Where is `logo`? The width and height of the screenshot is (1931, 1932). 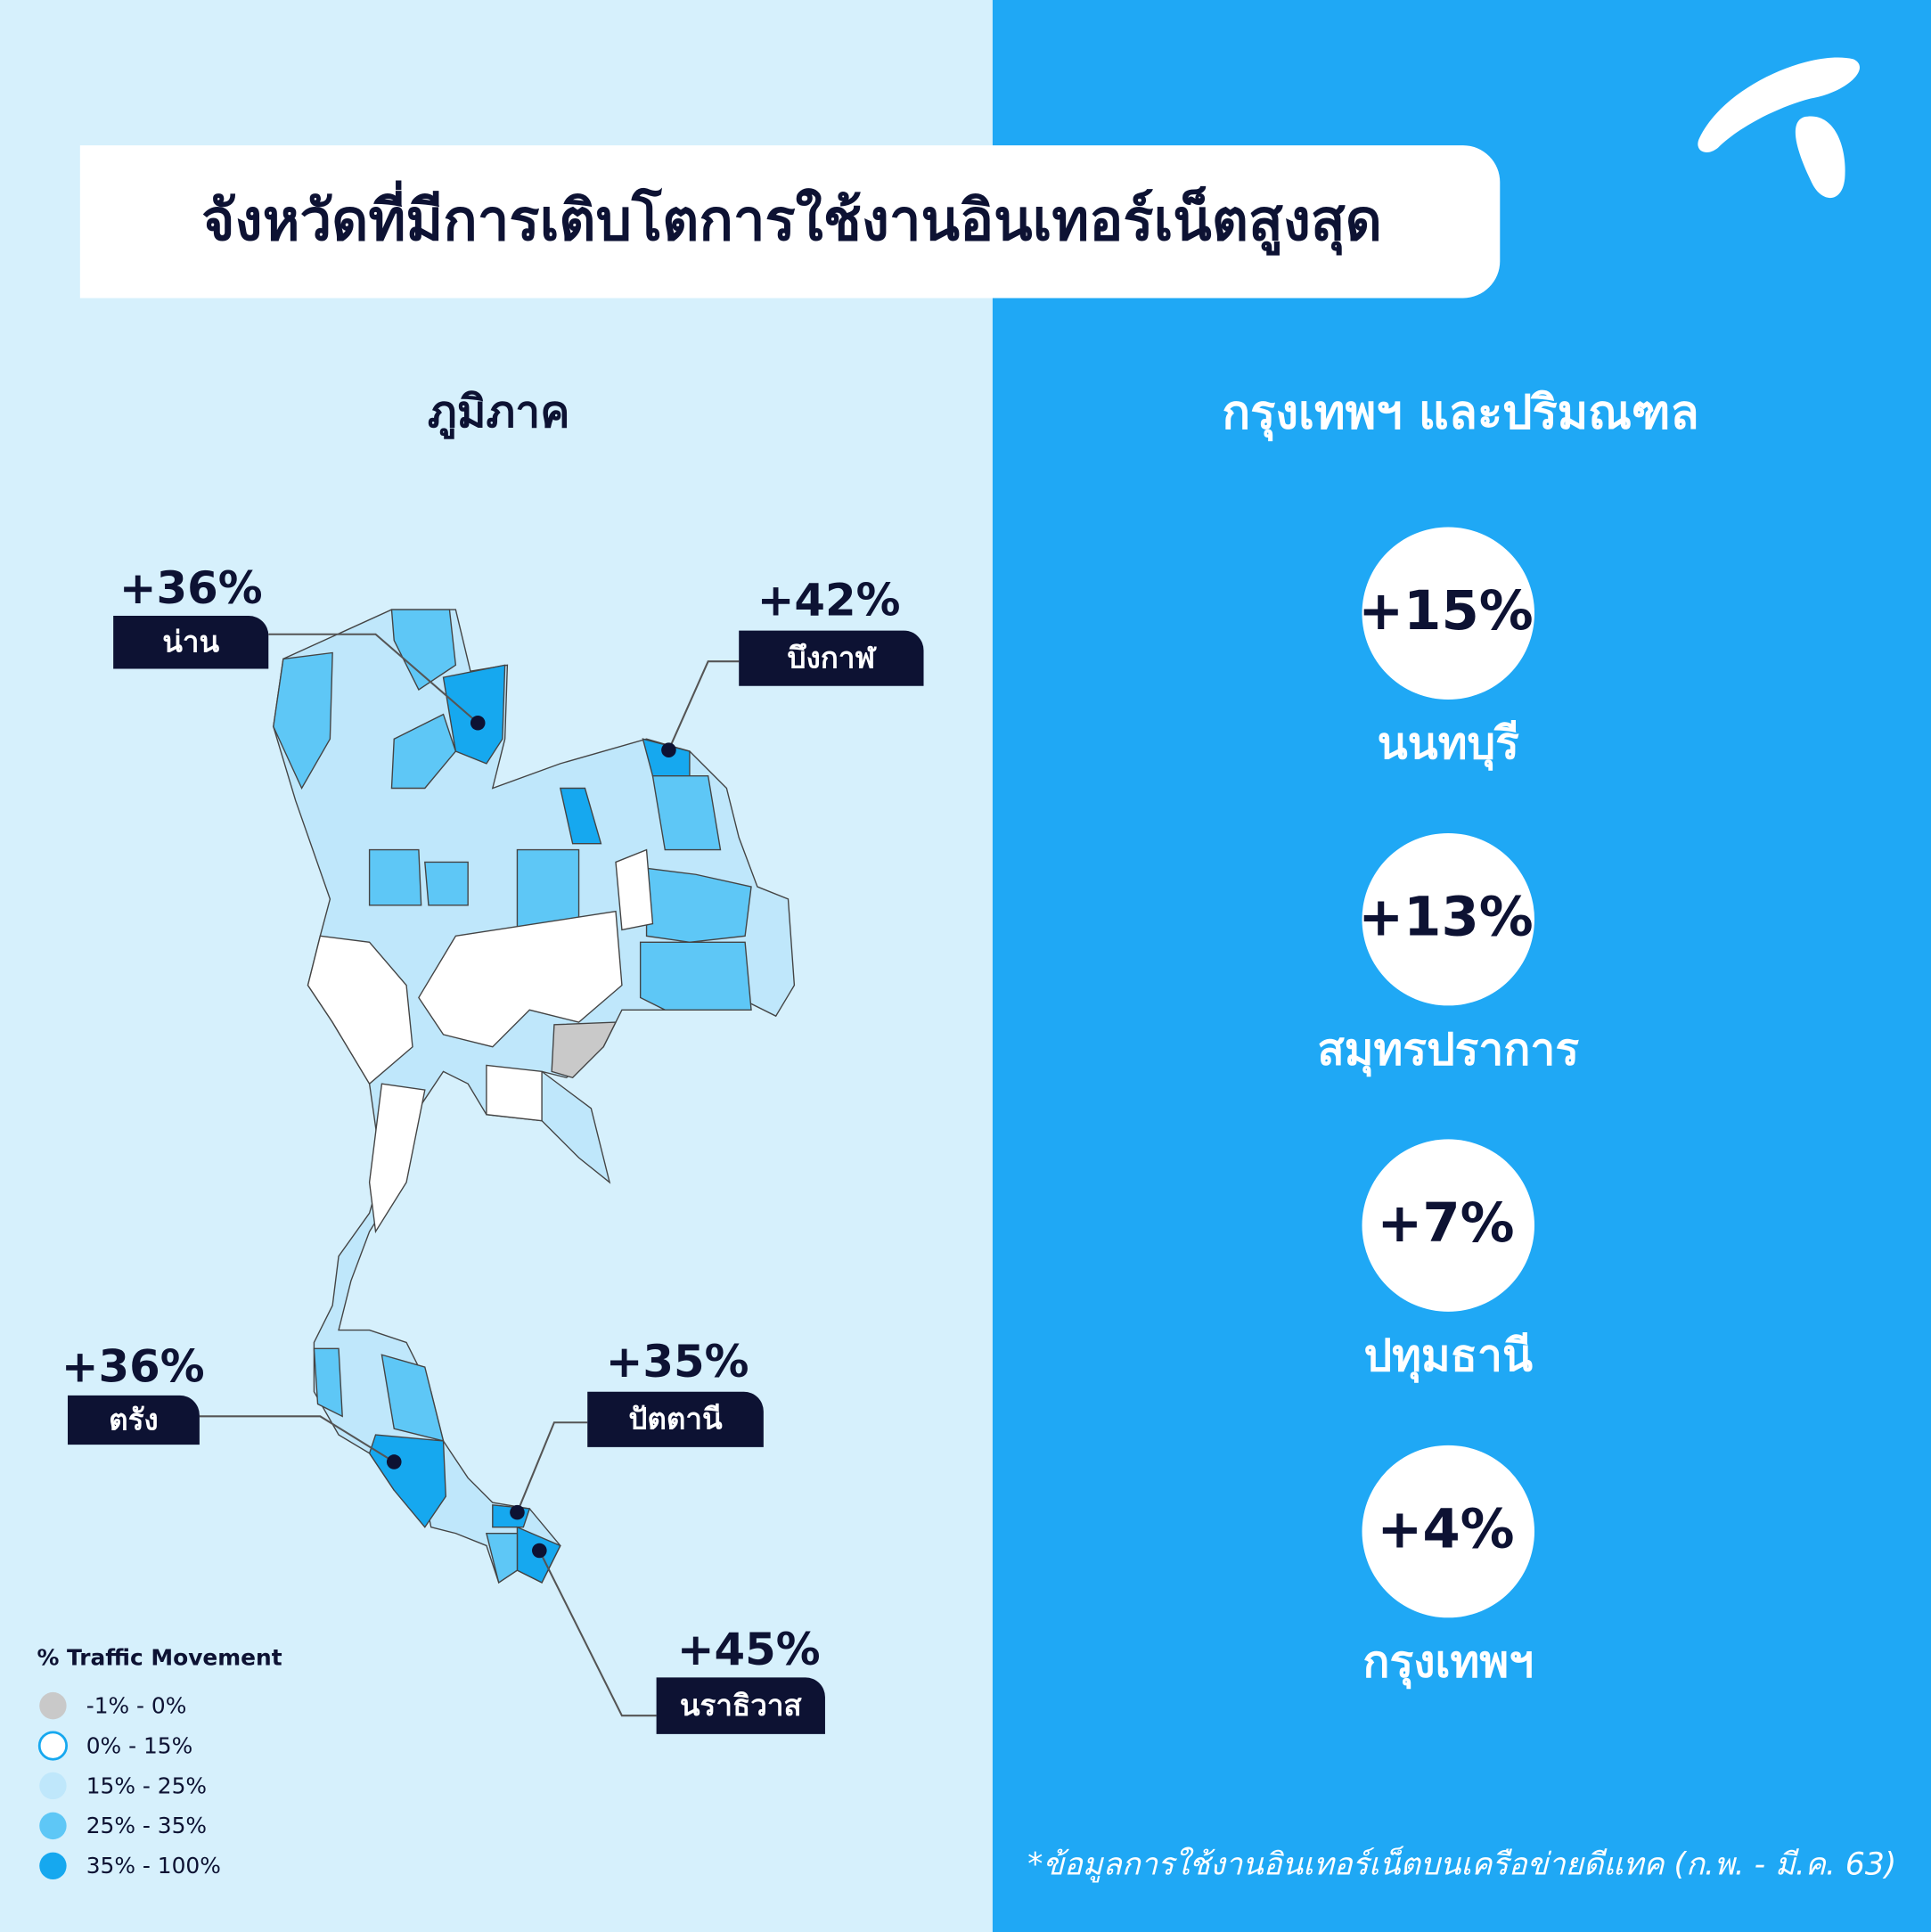 logo is located at coordinates (1779, 128).